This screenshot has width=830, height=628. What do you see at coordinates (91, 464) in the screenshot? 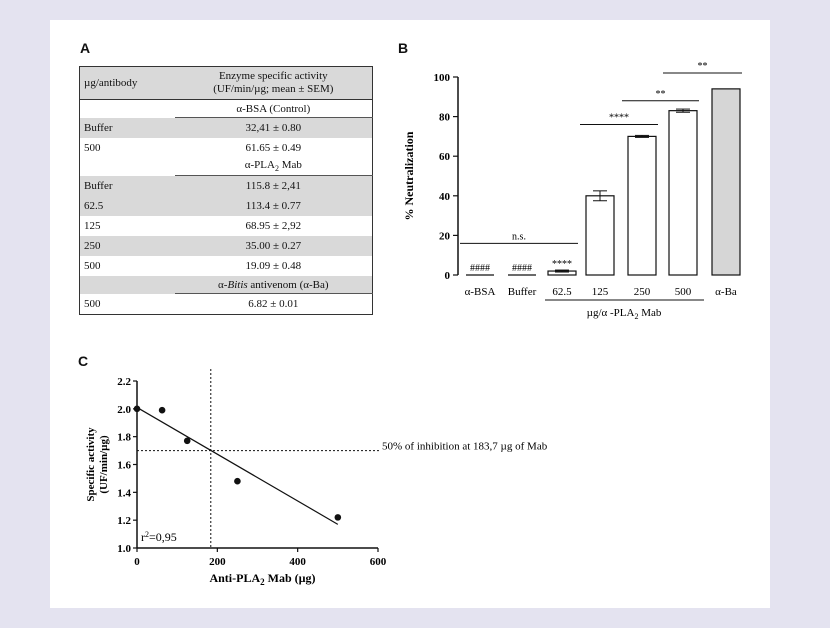
I see `y-axis-label-line1: Specific activity` at bounding box center [91, 464].